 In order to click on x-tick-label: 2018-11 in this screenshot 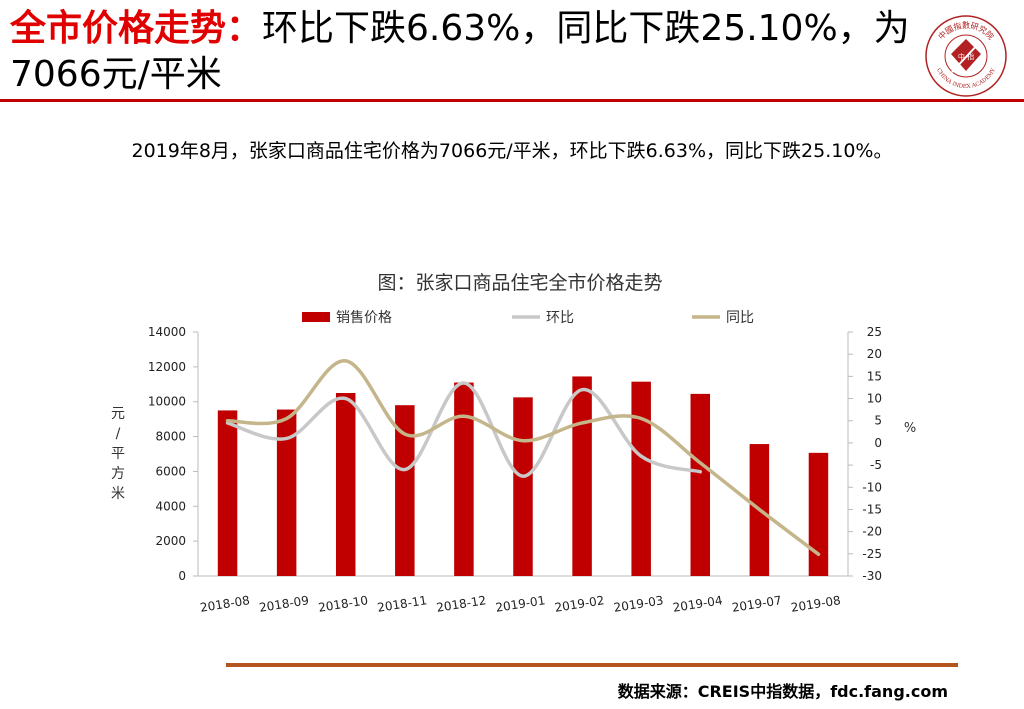, I will do `click(402, 604)`.